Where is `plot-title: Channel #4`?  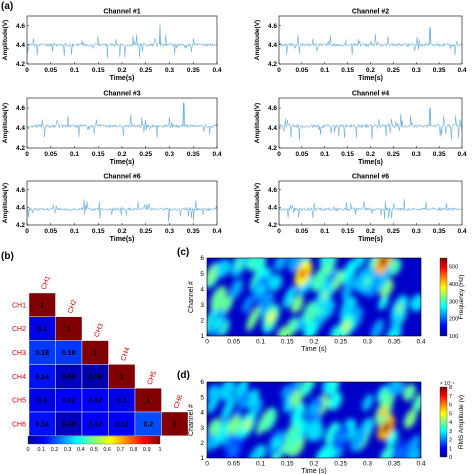 plot-title: Channel #4 is located at coordinates (370, 94).